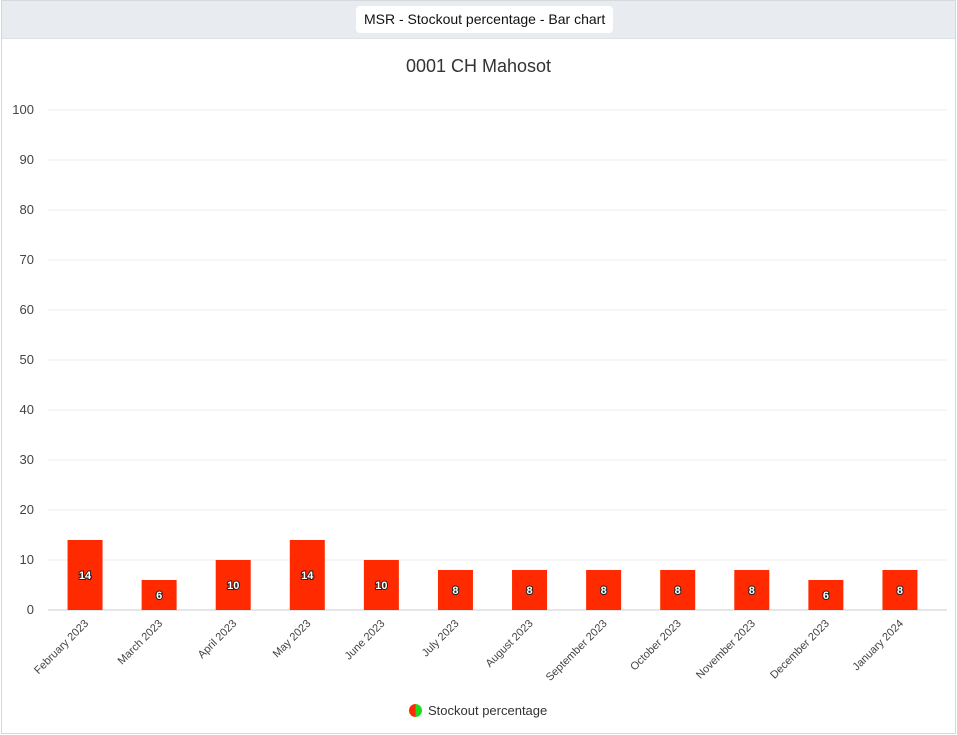 The image size is (957, 735). I want to click on legend: Stockout percentage, so click(478, 710).